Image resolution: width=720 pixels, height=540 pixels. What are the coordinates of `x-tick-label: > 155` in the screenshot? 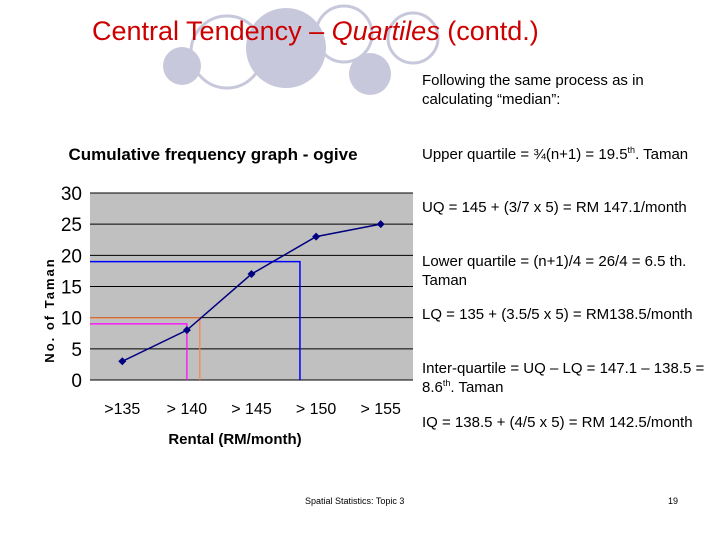 It's located at (380, 409).